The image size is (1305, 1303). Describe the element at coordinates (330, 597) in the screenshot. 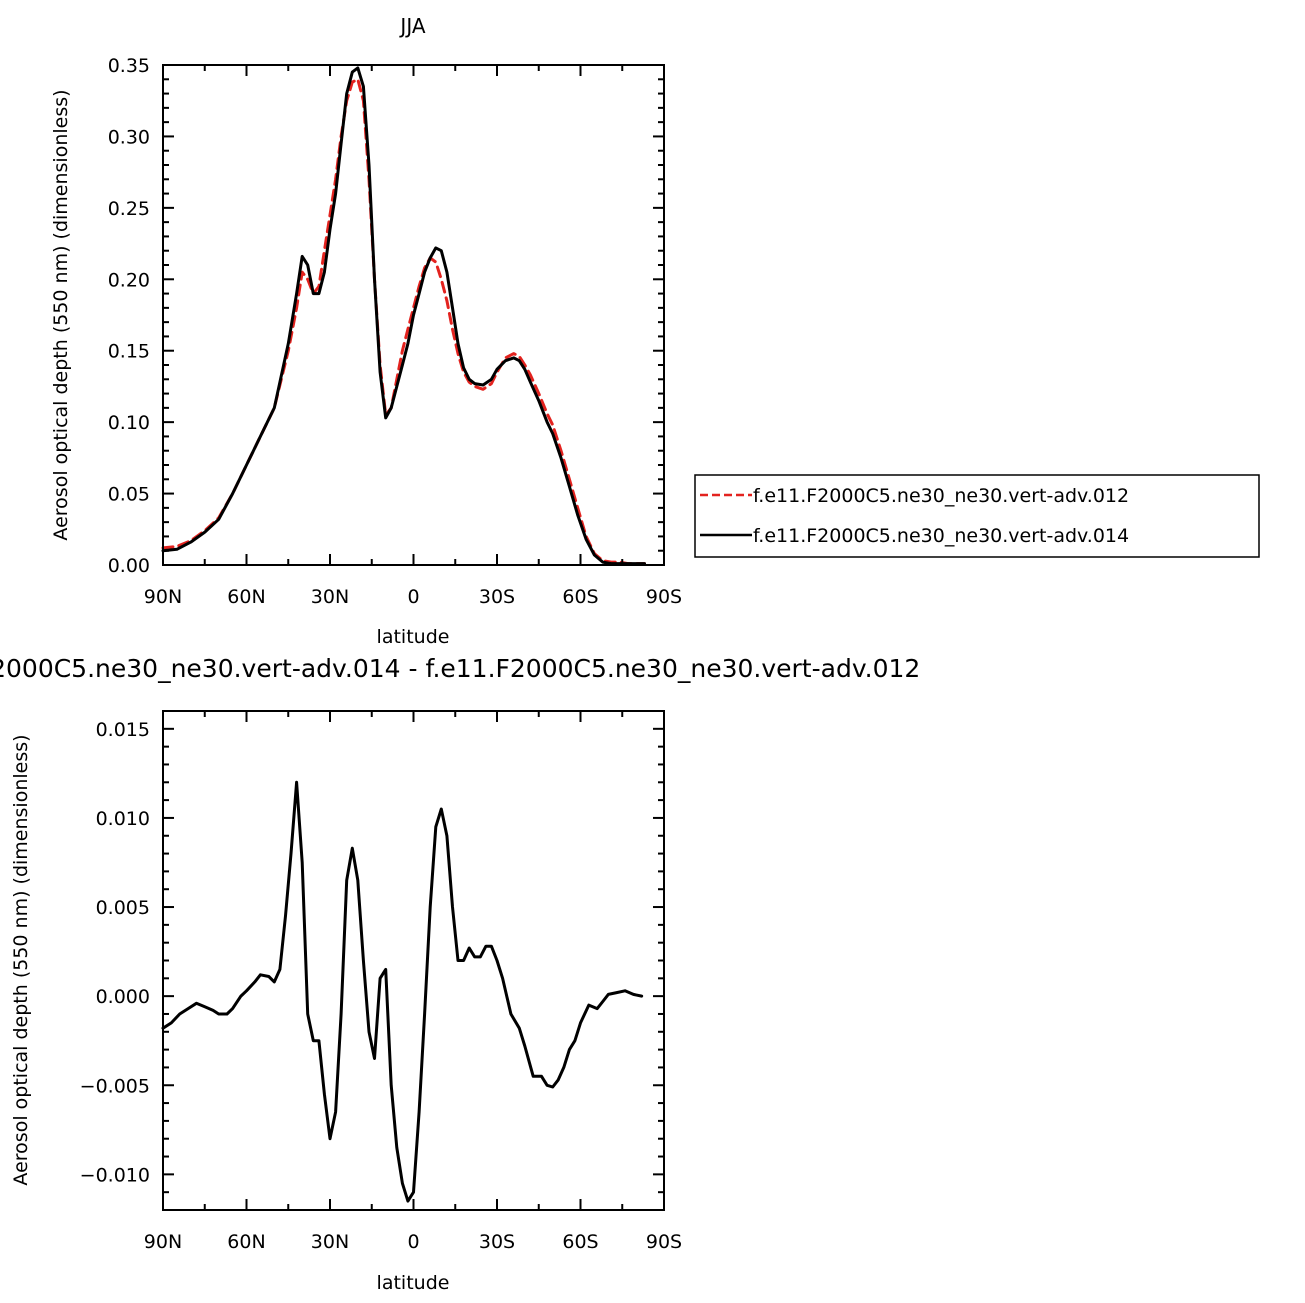

I see `top-xtick-label: 30N` at that location.